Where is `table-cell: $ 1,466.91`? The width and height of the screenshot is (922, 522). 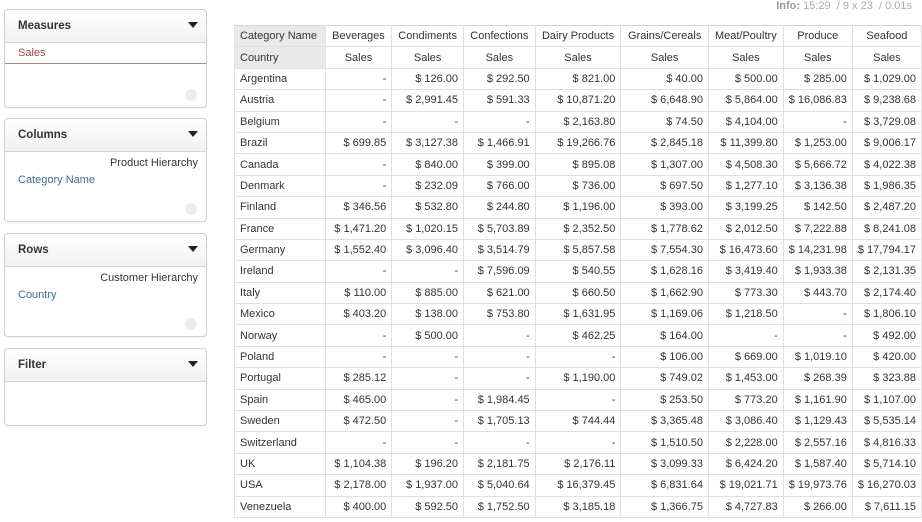
table-cell: $ 1,466.91 is located at coordinates (499, 143).